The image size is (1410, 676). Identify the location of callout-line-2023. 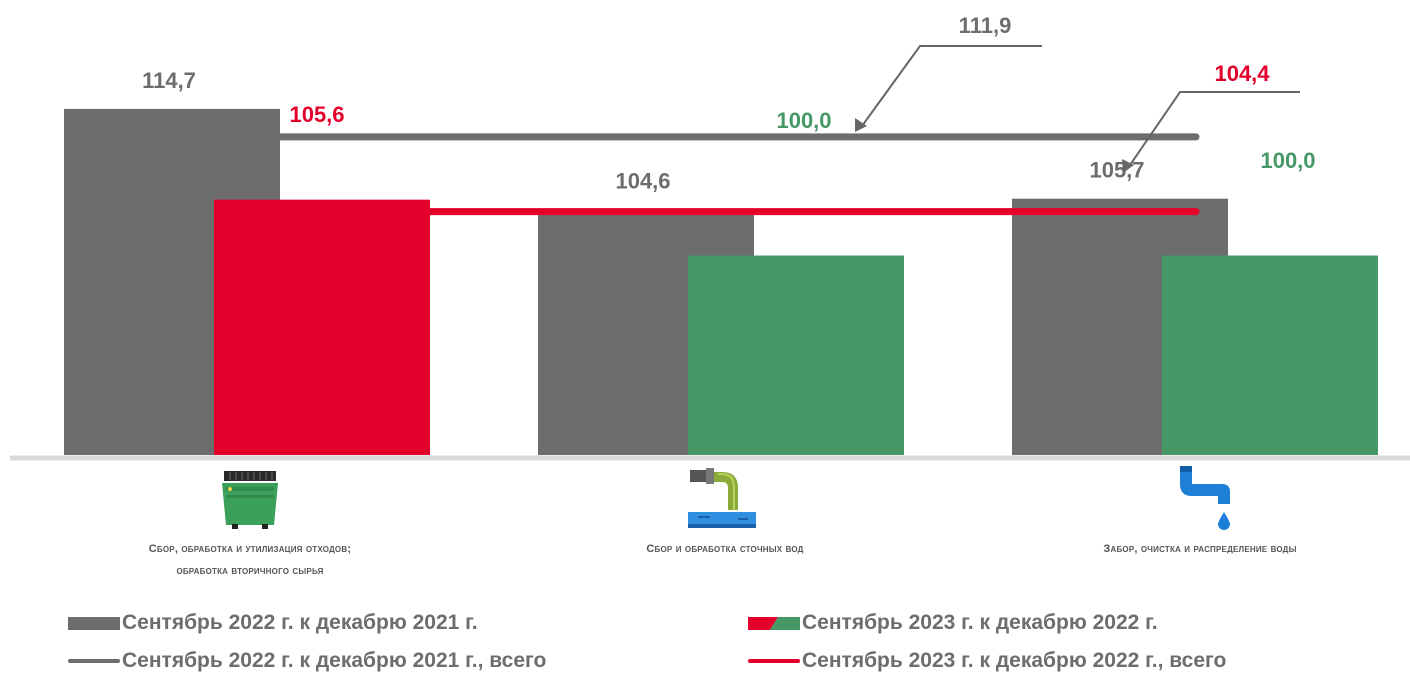
(1213, 130).